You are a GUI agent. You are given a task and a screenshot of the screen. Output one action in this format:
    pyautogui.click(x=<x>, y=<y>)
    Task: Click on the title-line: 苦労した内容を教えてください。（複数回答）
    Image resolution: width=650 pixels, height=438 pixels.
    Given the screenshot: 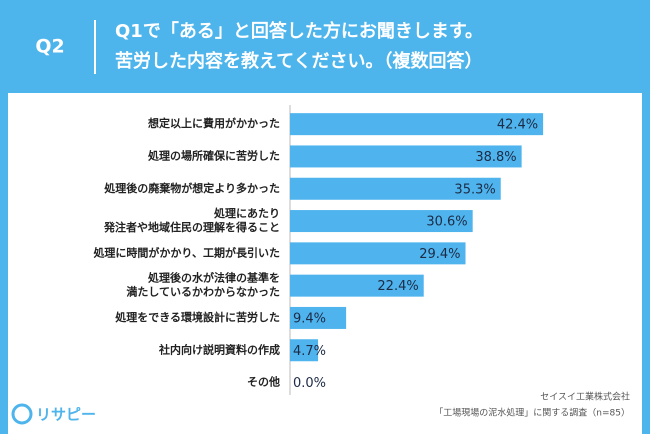 What is the action you would take?
    pyautogui.click(x=299, y=61)
    